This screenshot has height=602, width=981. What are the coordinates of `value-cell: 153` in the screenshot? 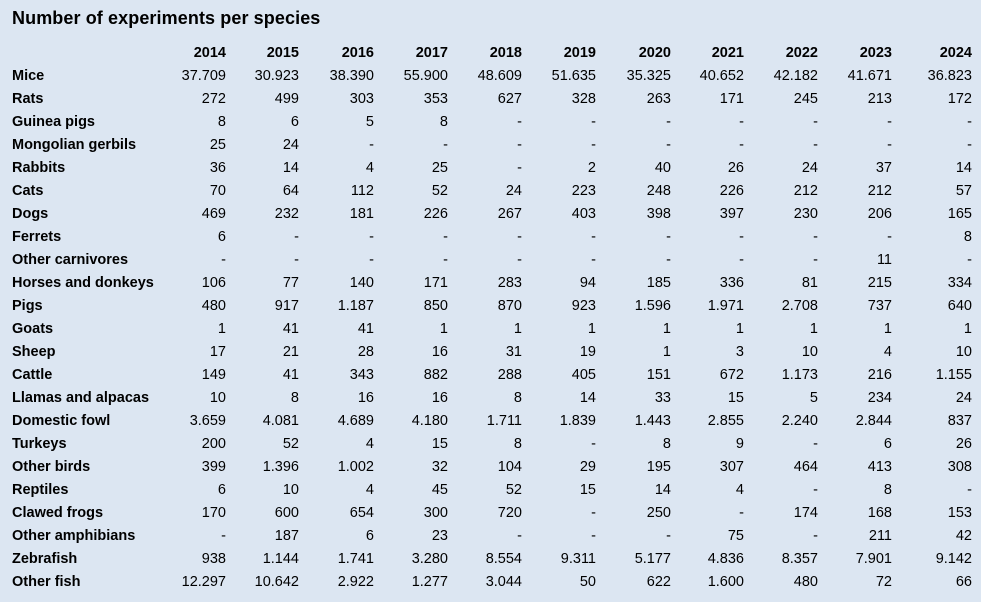 It's located at (959, 513).